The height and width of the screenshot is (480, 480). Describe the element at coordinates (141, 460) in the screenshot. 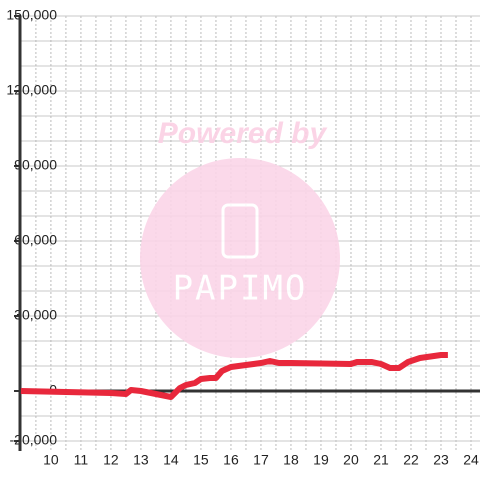

I see `x-tick-label: 13` at that location.